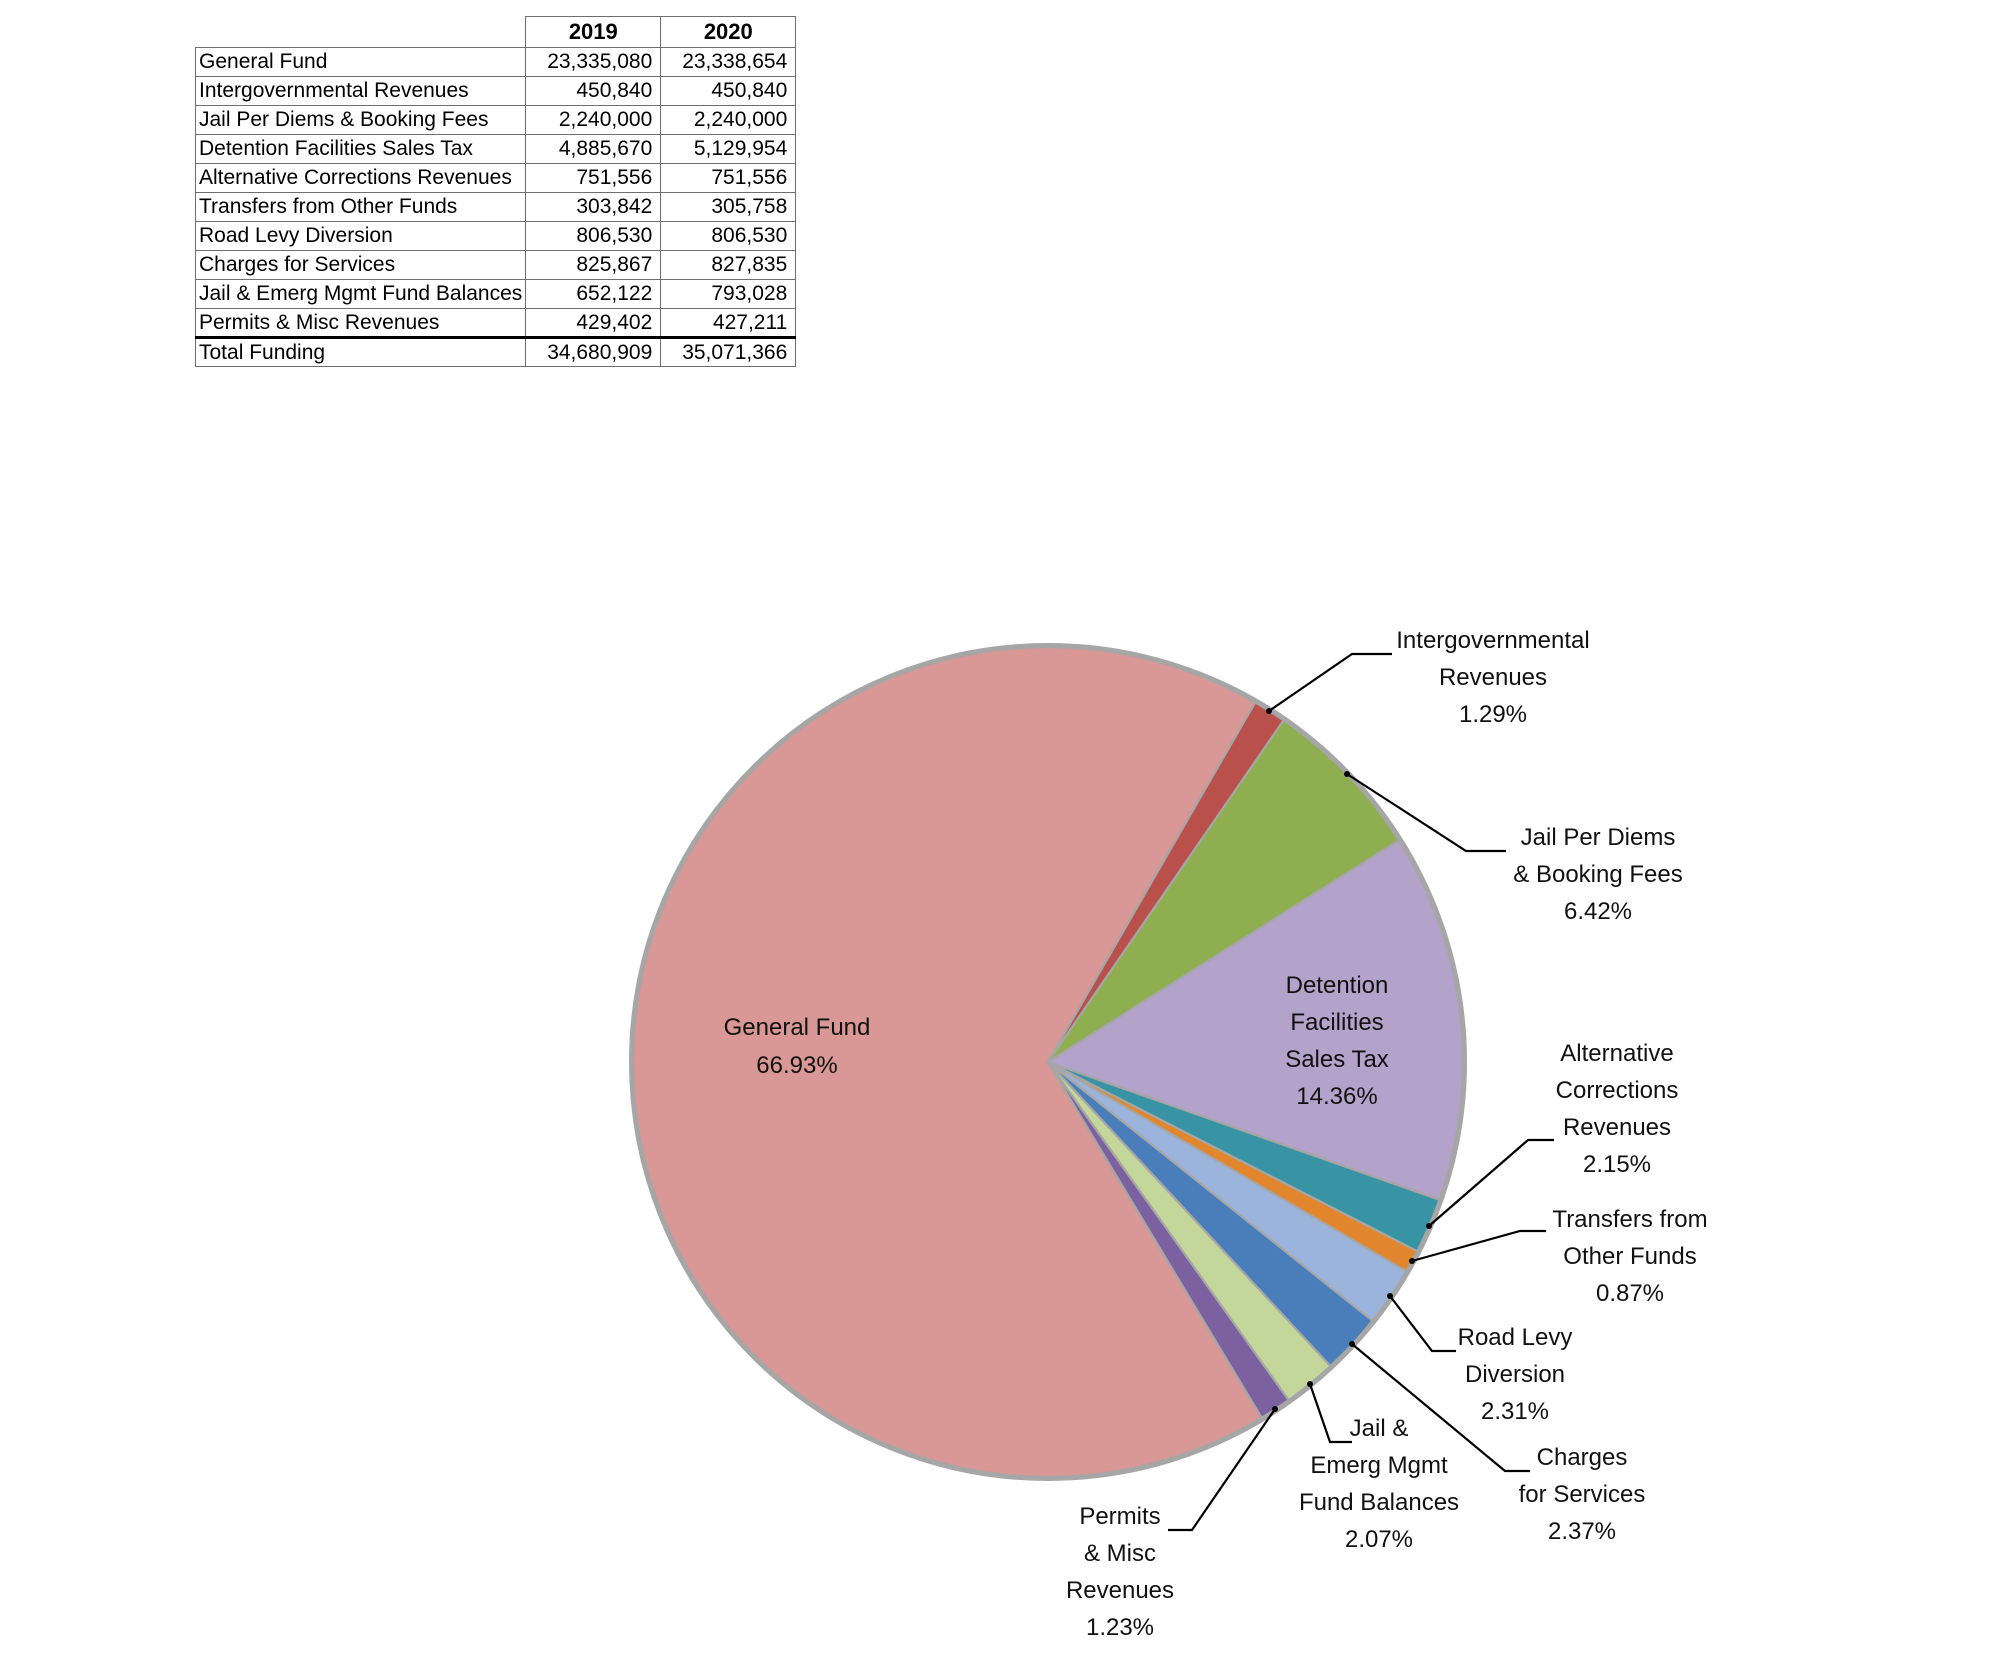 This screenshot has height=1668, width=2000. I want to click on value-2019: 2,240,000, so click(593, 120).